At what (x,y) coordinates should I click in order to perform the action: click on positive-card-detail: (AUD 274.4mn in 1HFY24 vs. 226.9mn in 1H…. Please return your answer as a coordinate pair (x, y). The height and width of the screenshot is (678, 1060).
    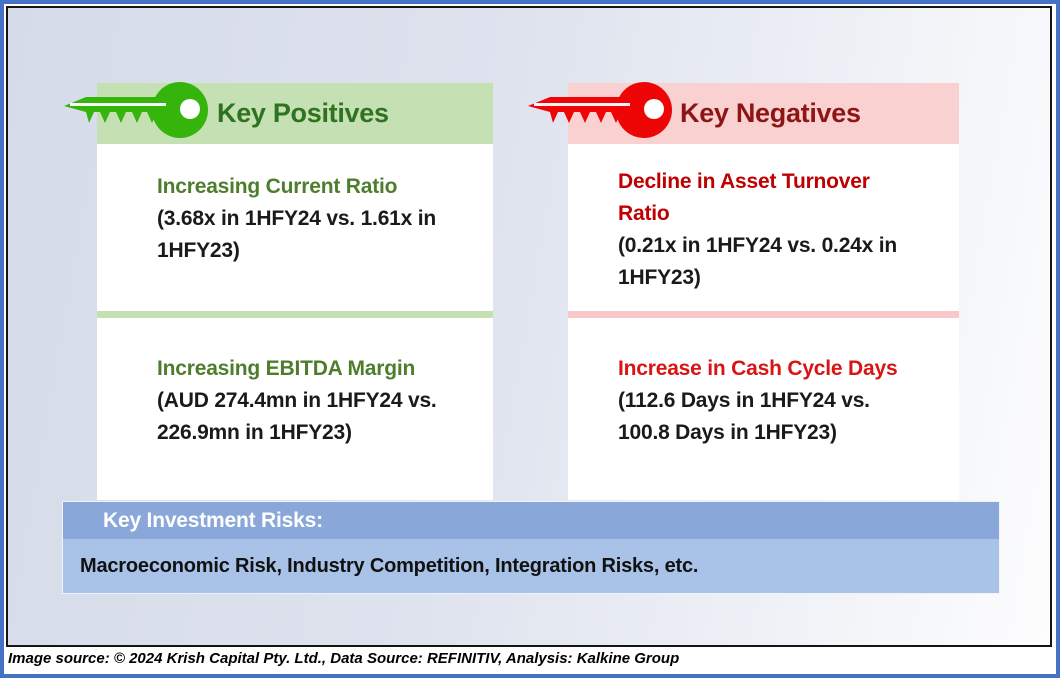
    Looking at the image, I should click on (297, 416).